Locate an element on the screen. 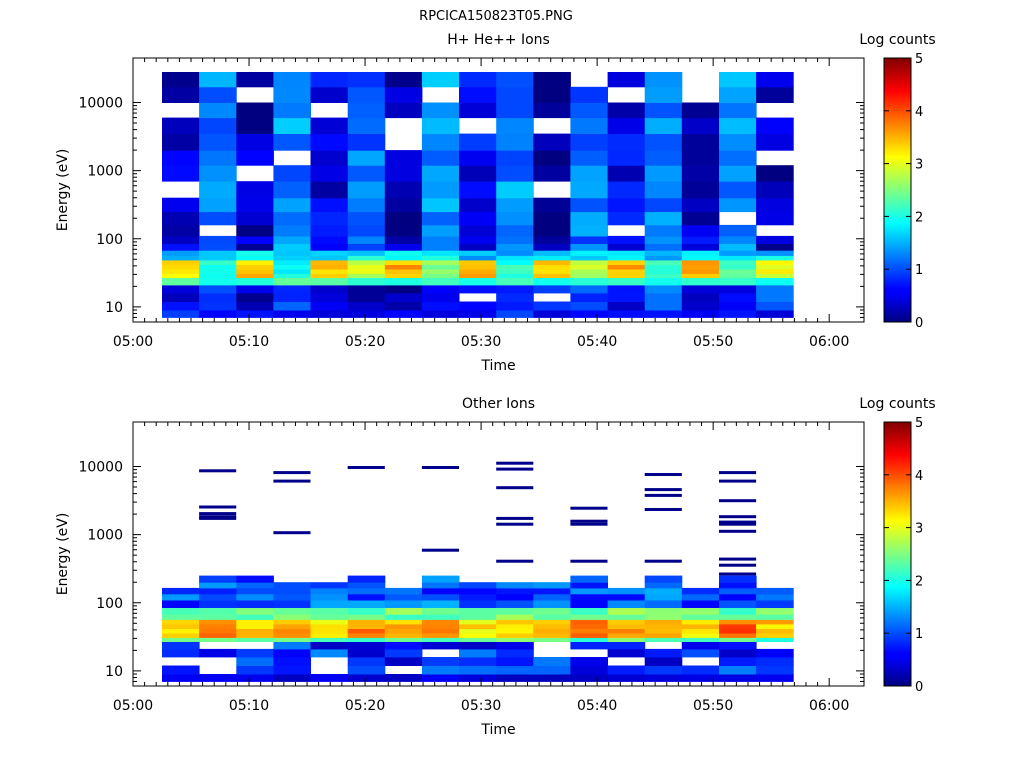 This screenshot has height=768, width=1024. x-tick-label: 05:10 is located at coordinates (249, 342).